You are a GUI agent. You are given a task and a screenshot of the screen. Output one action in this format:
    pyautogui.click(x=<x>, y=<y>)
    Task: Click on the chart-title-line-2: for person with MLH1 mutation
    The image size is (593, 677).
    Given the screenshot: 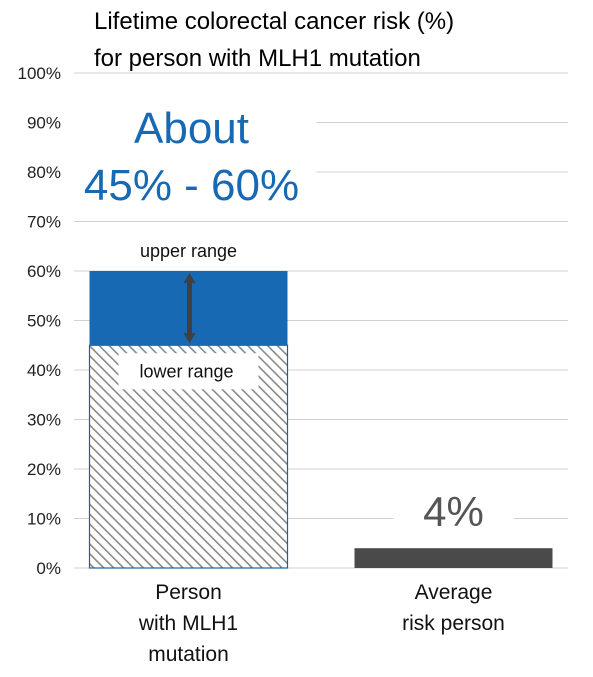 What is the action you would take?
    pyautogui.click(x=257, y=58)
    